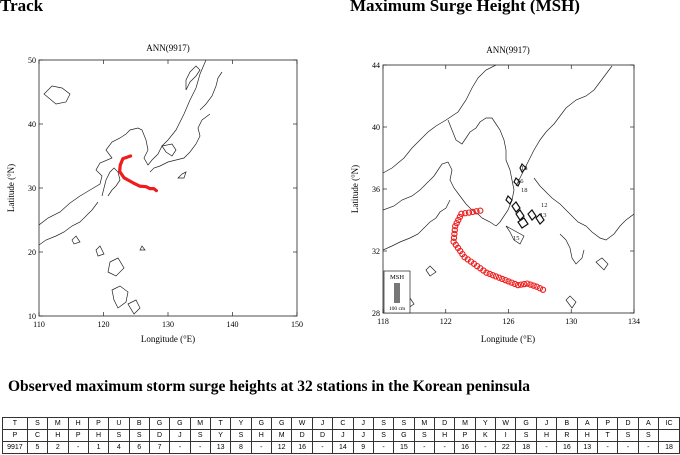  Describe the element at coordinates (516, 238) in the screenshot. I see `station-label: 15` at that location.